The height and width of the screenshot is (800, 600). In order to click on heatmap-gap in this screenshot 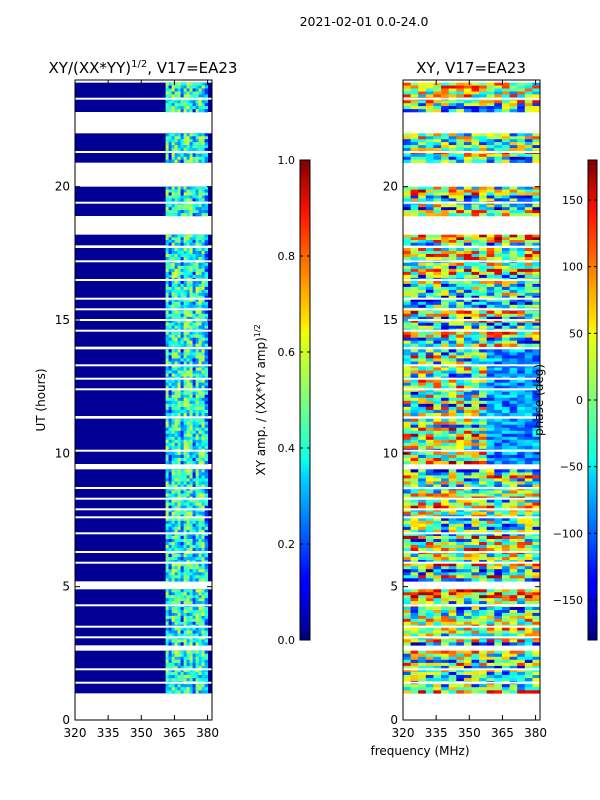, I will do `click(143, 533)`.